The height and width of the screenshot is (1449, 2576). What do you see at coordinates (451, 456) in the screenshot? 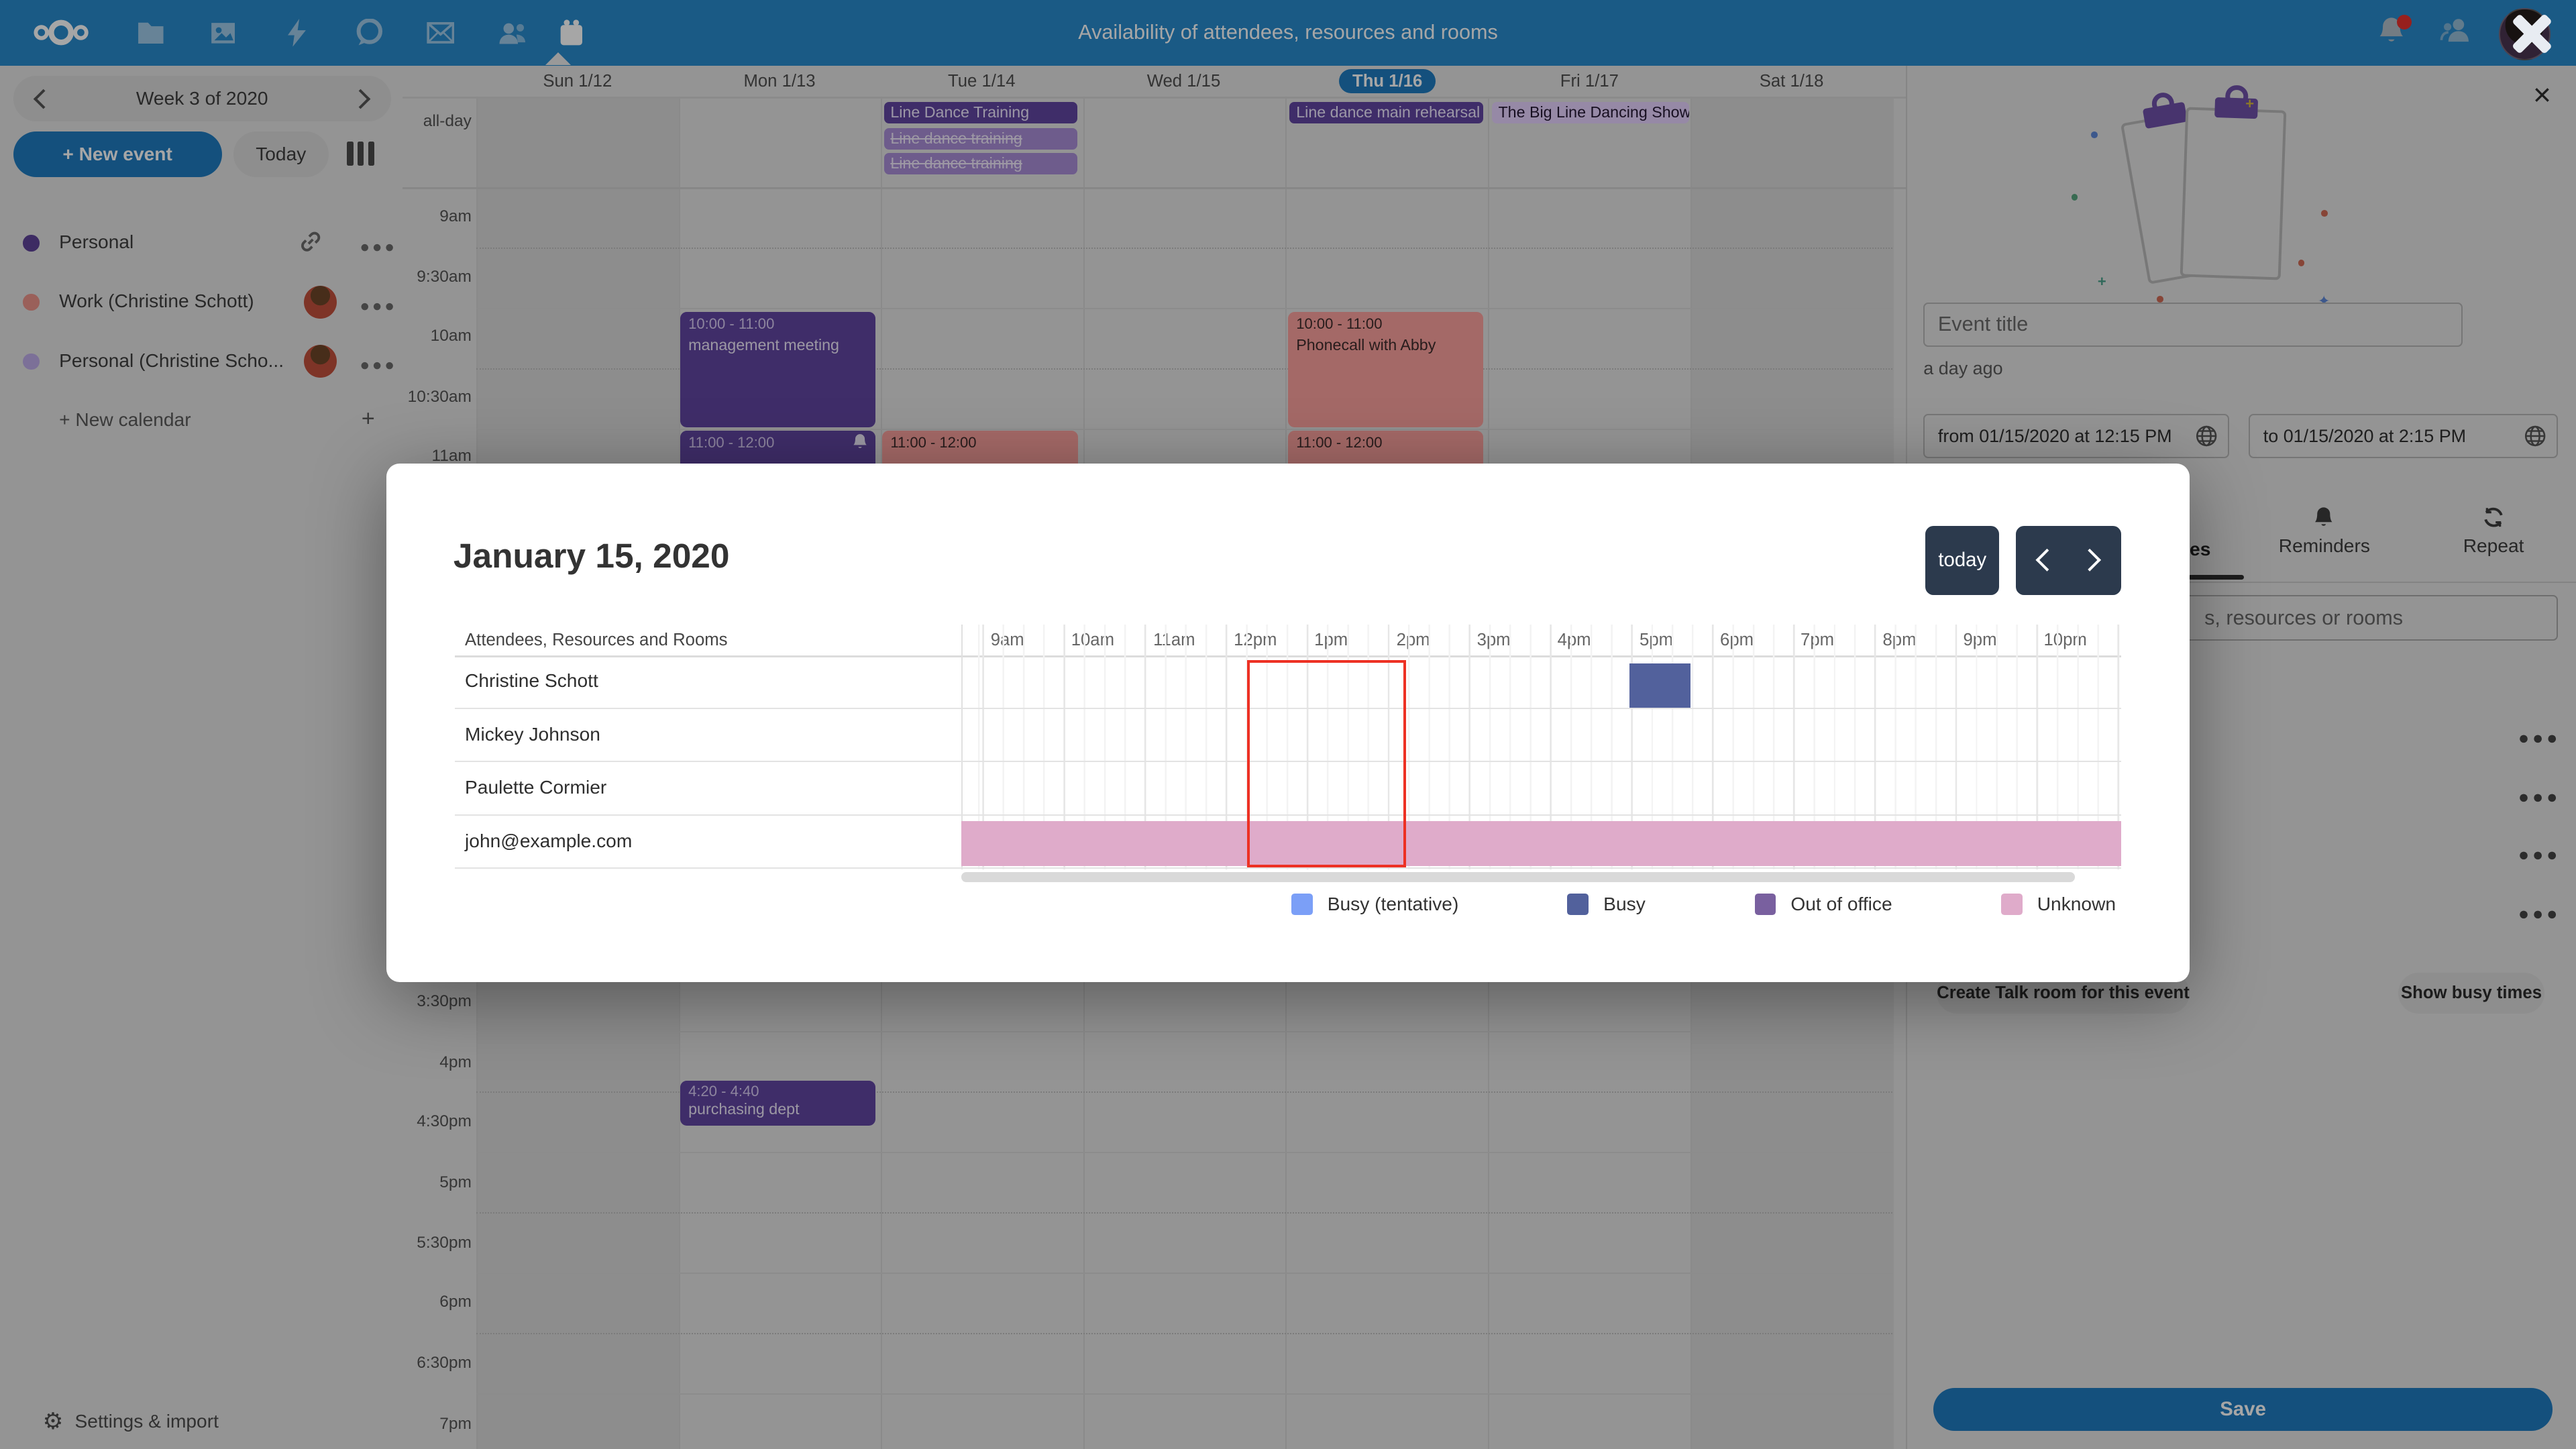
I see `time-label: 11am` at bounding box center [451, 456].